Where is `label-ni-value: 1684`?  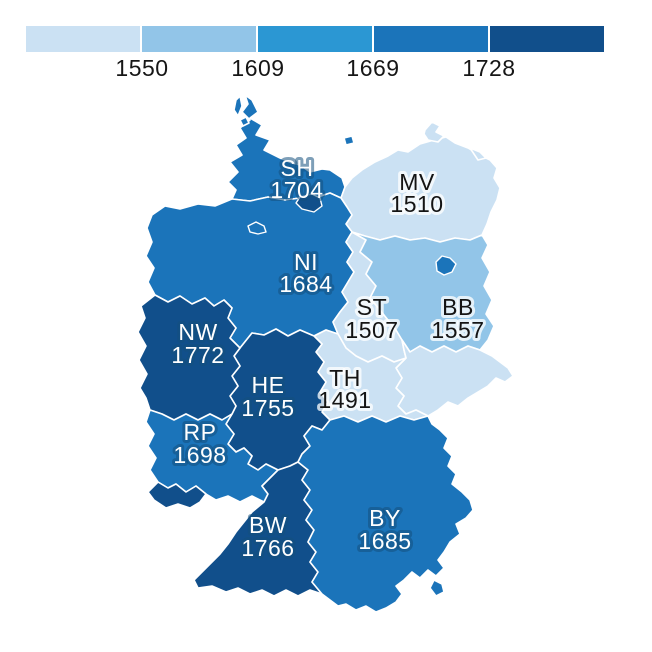 label-ni-value: 1684 is located at coordinates (305, 284).